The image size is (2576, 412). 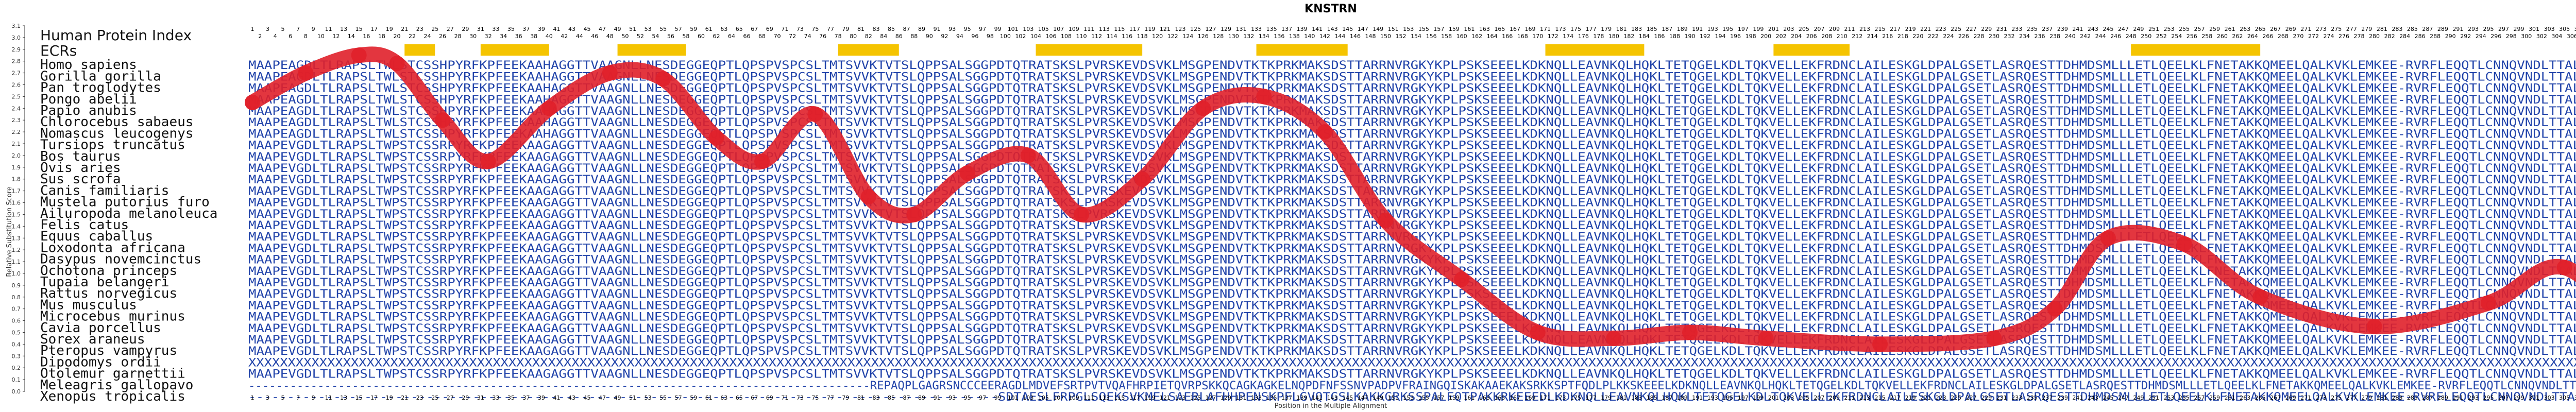 What do you see at coordinates (1750, 36) in the screenshot?
I see `protein-index-tick: 198` at bounding box center [1750, 36].